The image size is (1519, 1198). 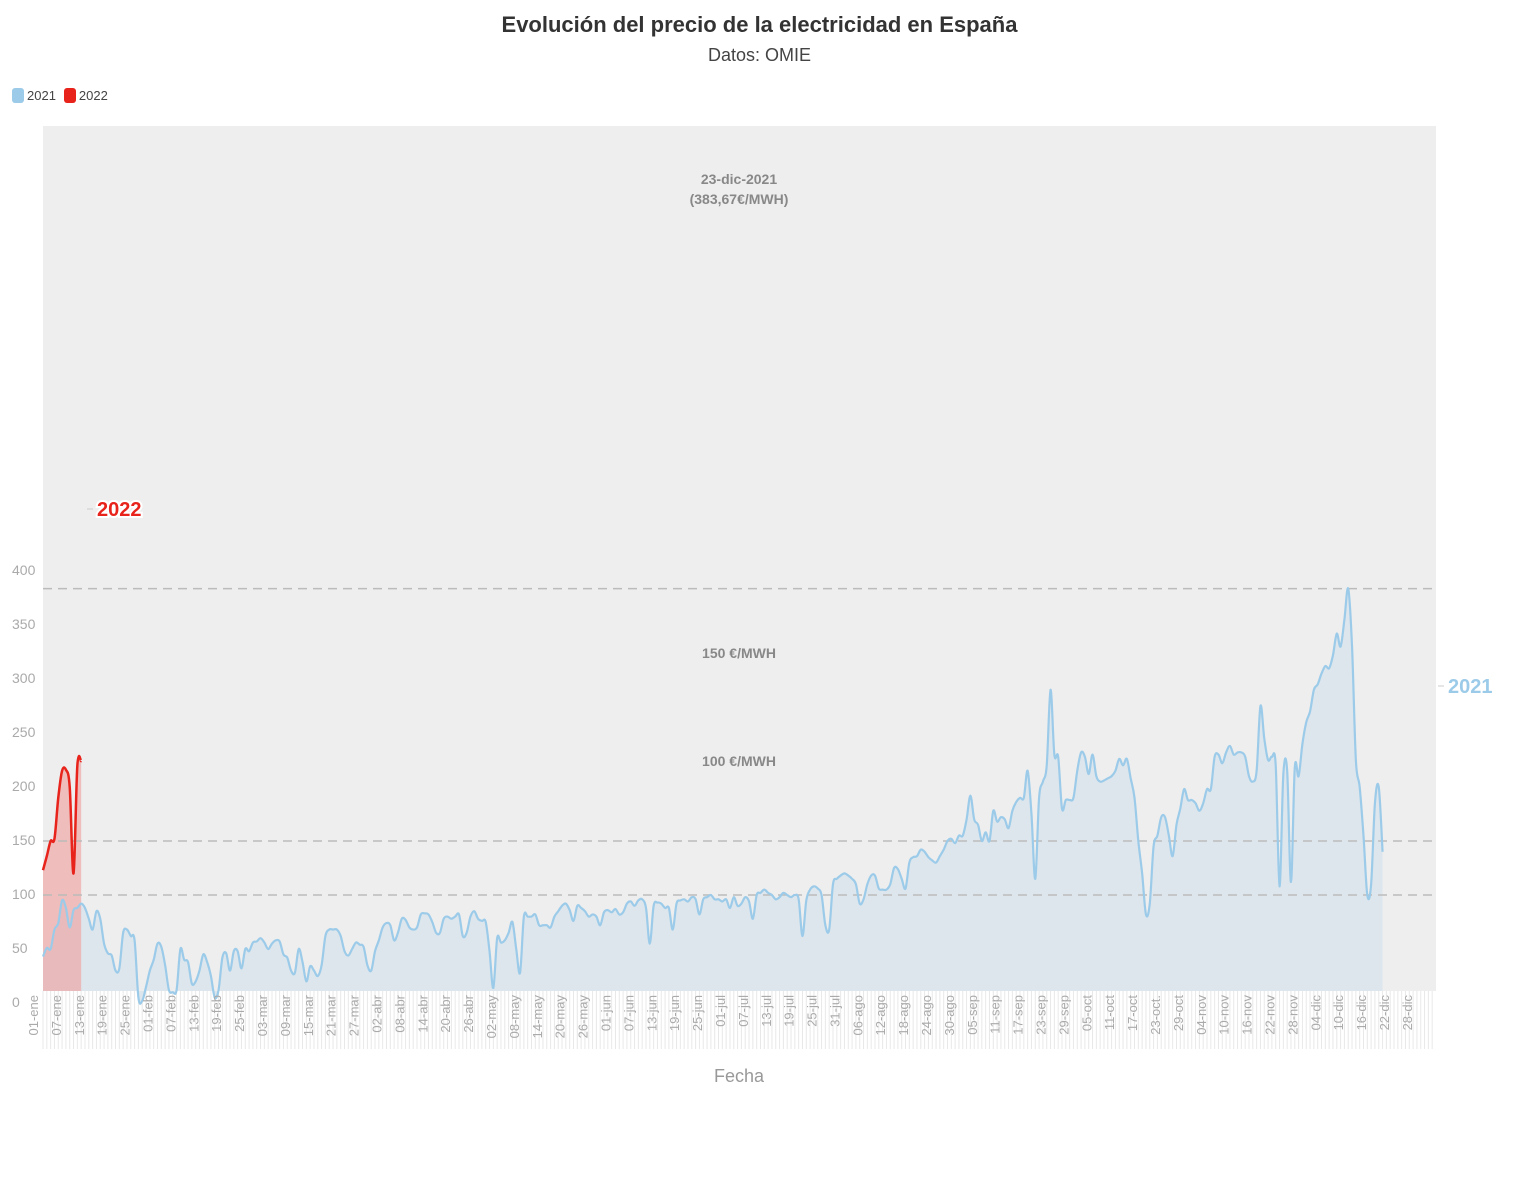 What do you see at coordinates (16, 1002) in the screenshot?
I see `y-tick-label: 0` at bounding box center [16, 1002].